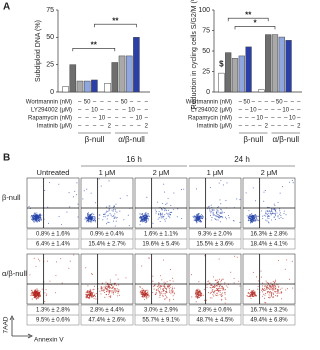 The width and height of the screenshot is (320, 350). I want to click on time-label: 16 h, so click(134, 159).